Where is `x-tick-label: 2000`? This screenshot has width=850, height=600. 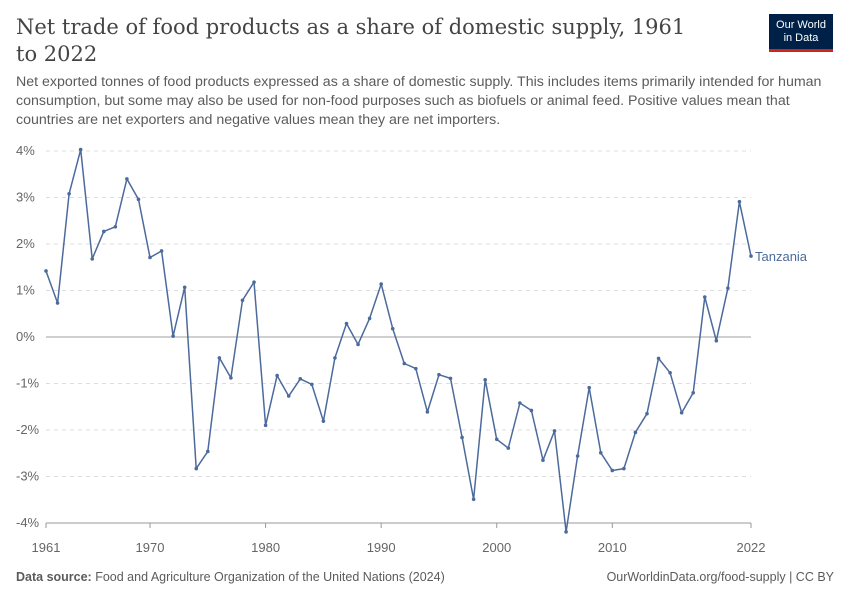
x-tick-label: 2000 is located at coordinates (496, 547).